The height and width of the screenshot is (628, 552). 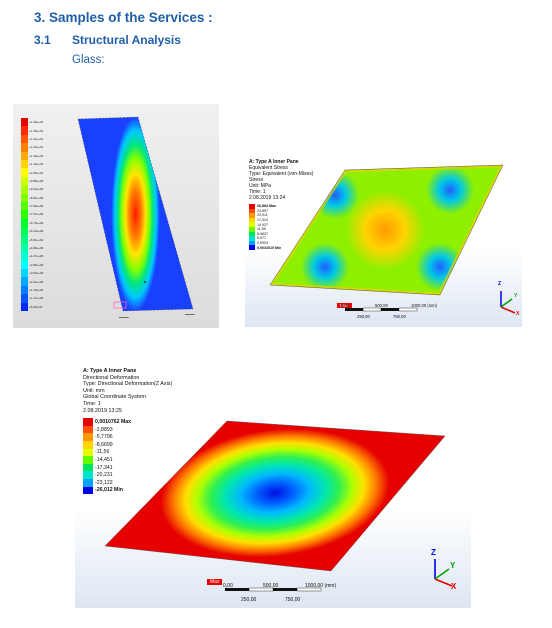 What do you see at coordinates (104, 459) in the screenshot?
I see `figure-3-legend-value: -14,451` at bounding box center [104, 459].